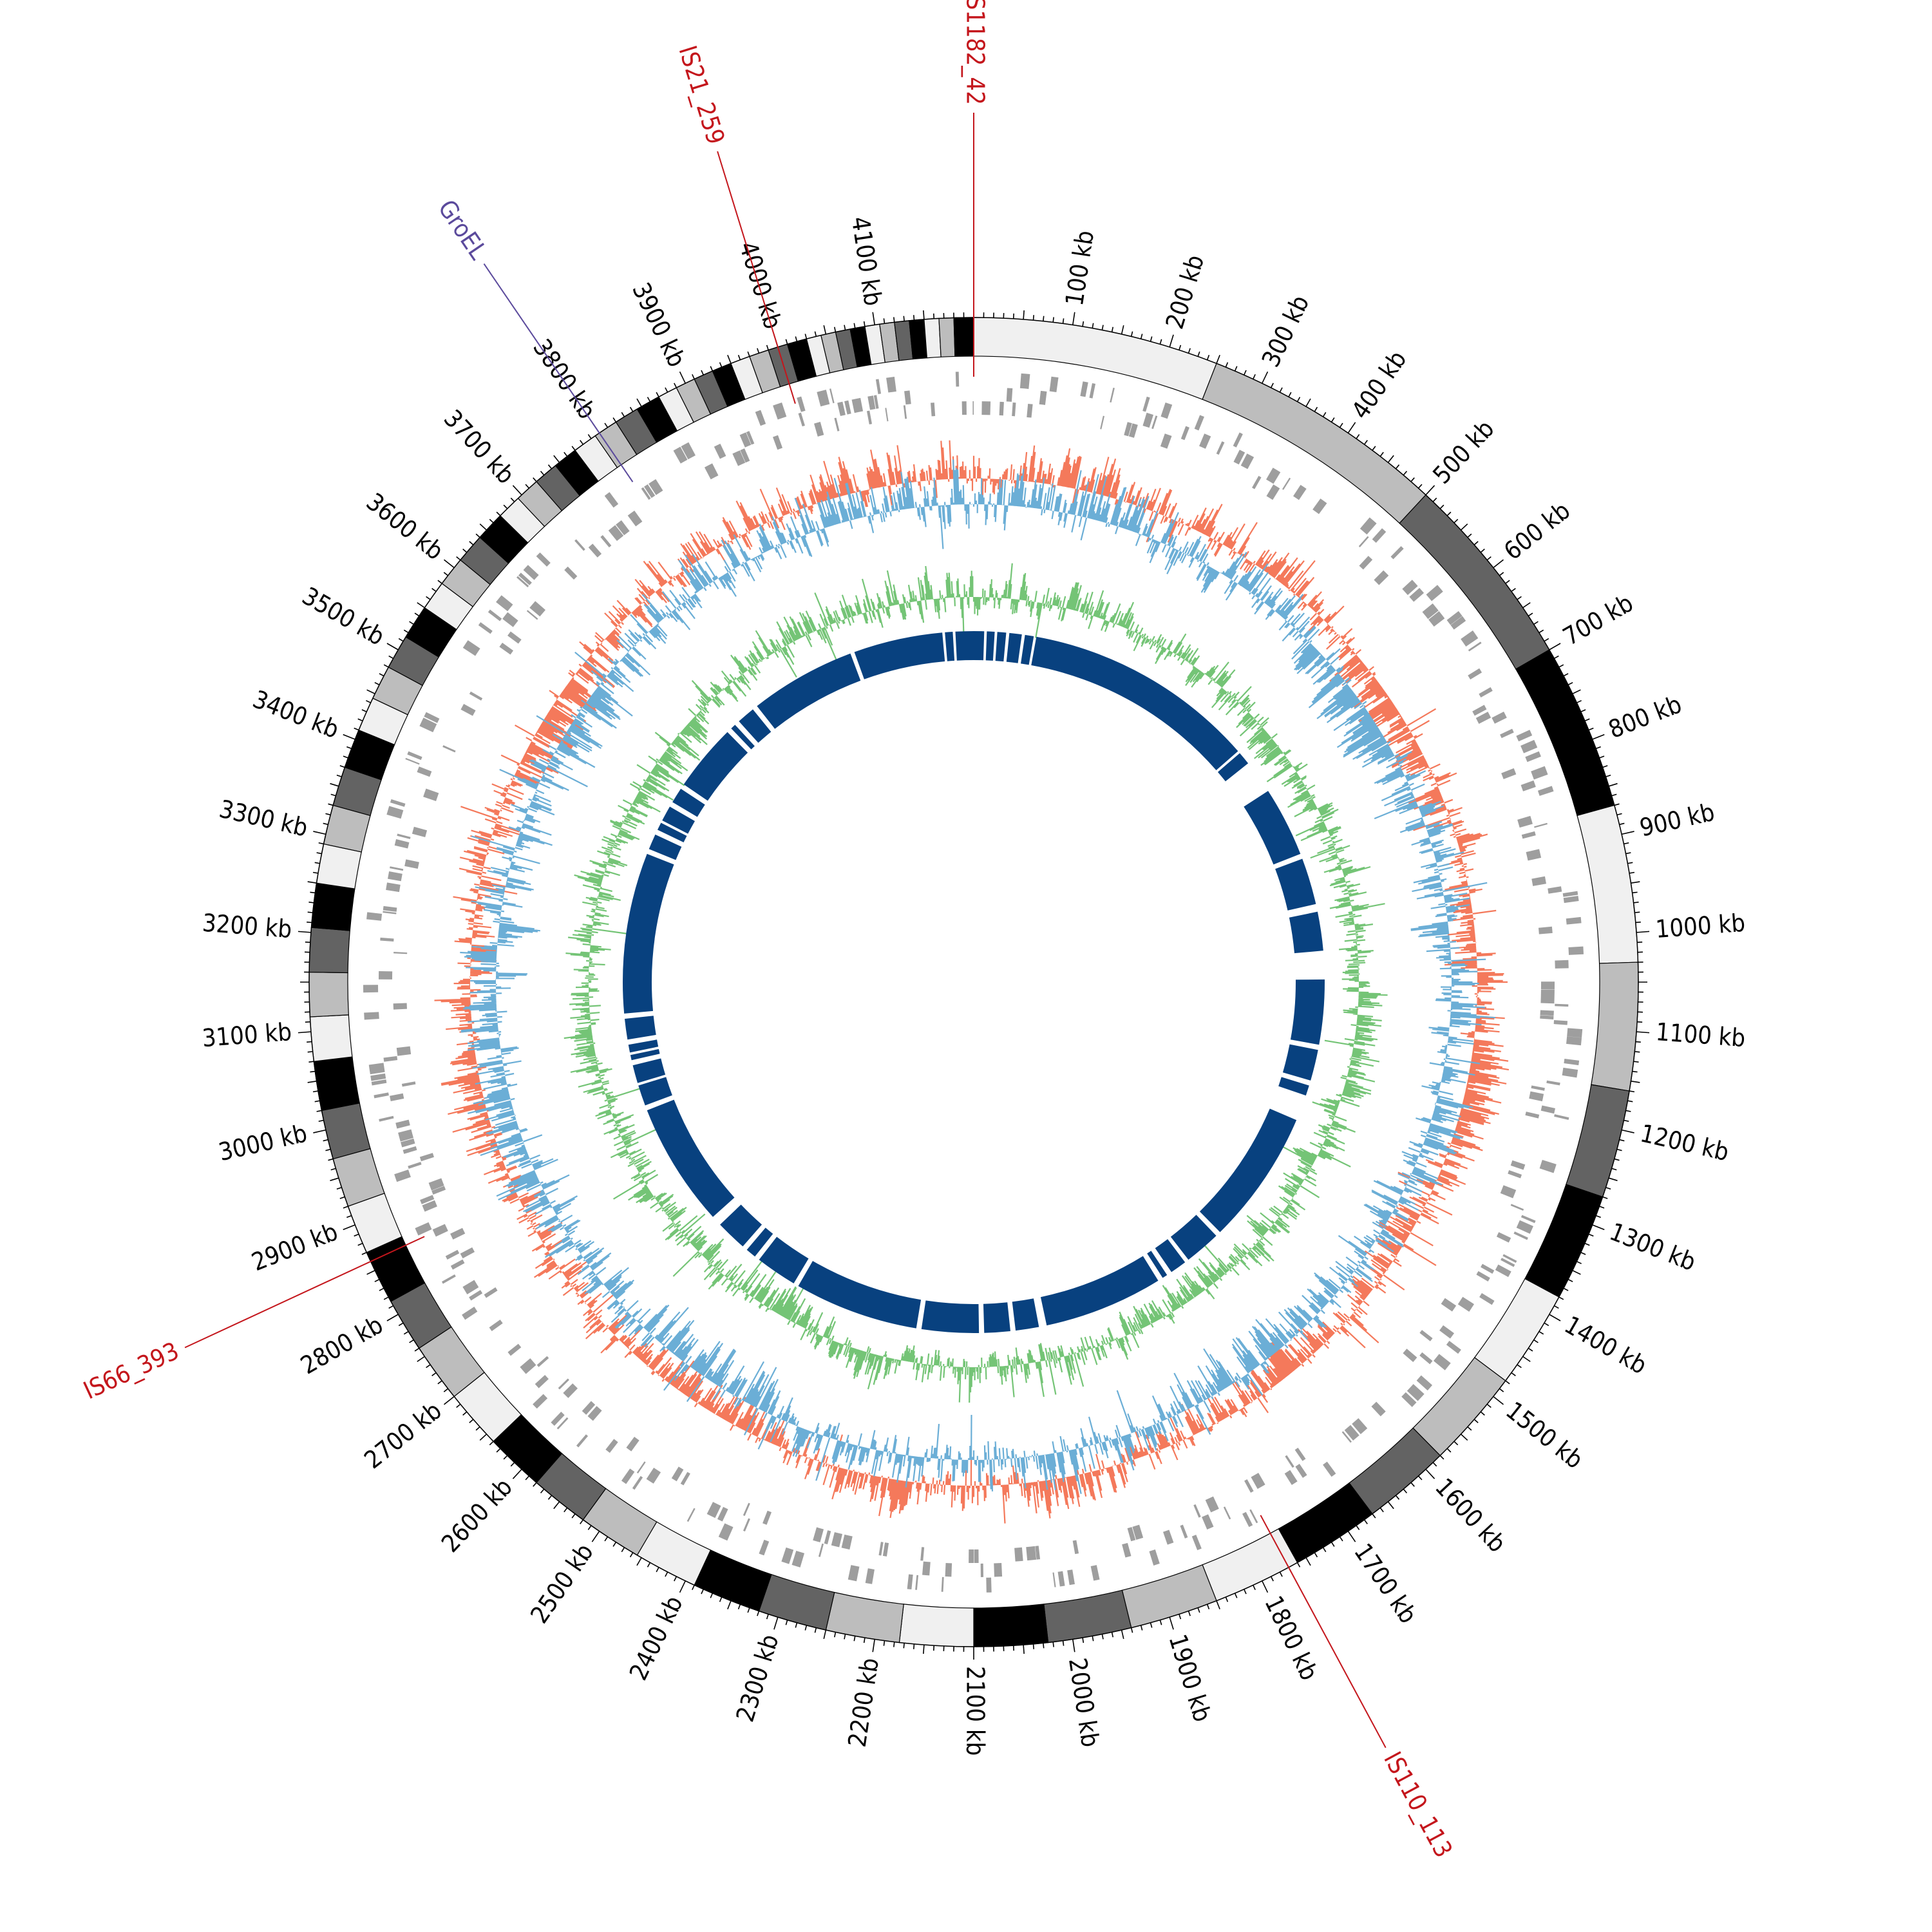  Describe the element at coordinates (1386, 1584) in the screenshot. I see `tick-label: 1700 kb` at that location.